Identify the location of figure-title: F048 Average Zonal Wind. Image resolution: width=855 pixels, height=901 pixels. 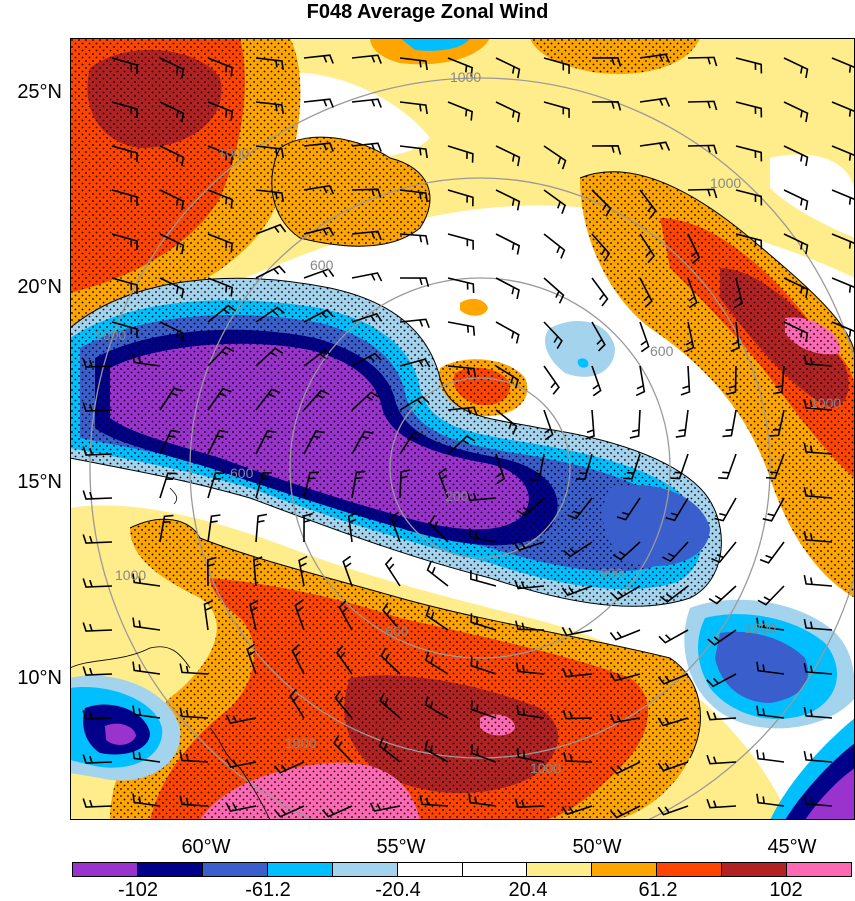
(427, 12).